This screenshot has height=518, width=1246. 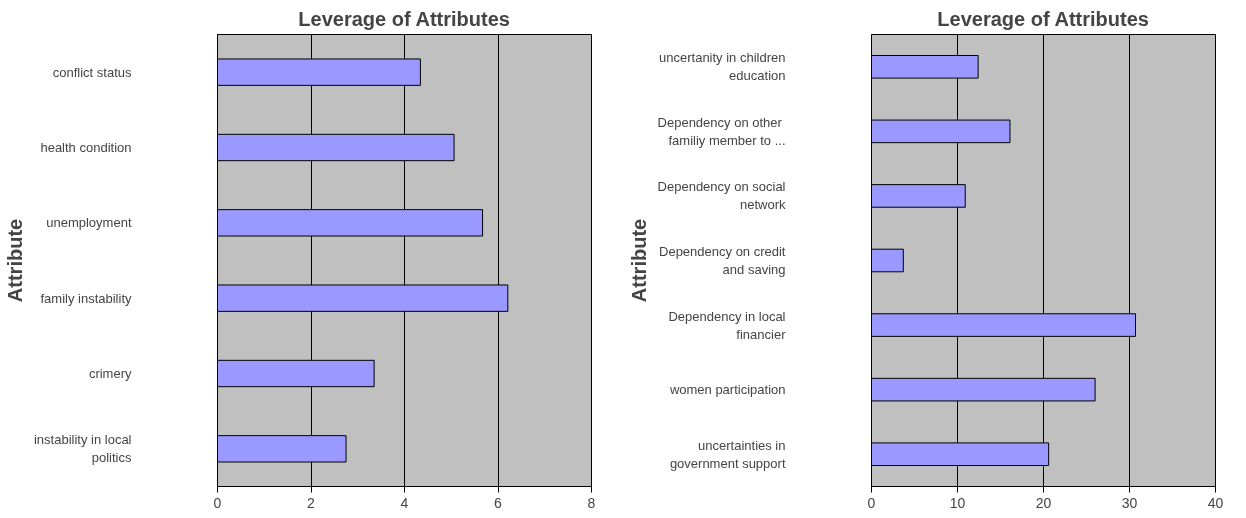 What do you see at coordinates (89, 223) in the screenshot?
I see `y-tick-label: unemployment` at bounding box center [89, 223].